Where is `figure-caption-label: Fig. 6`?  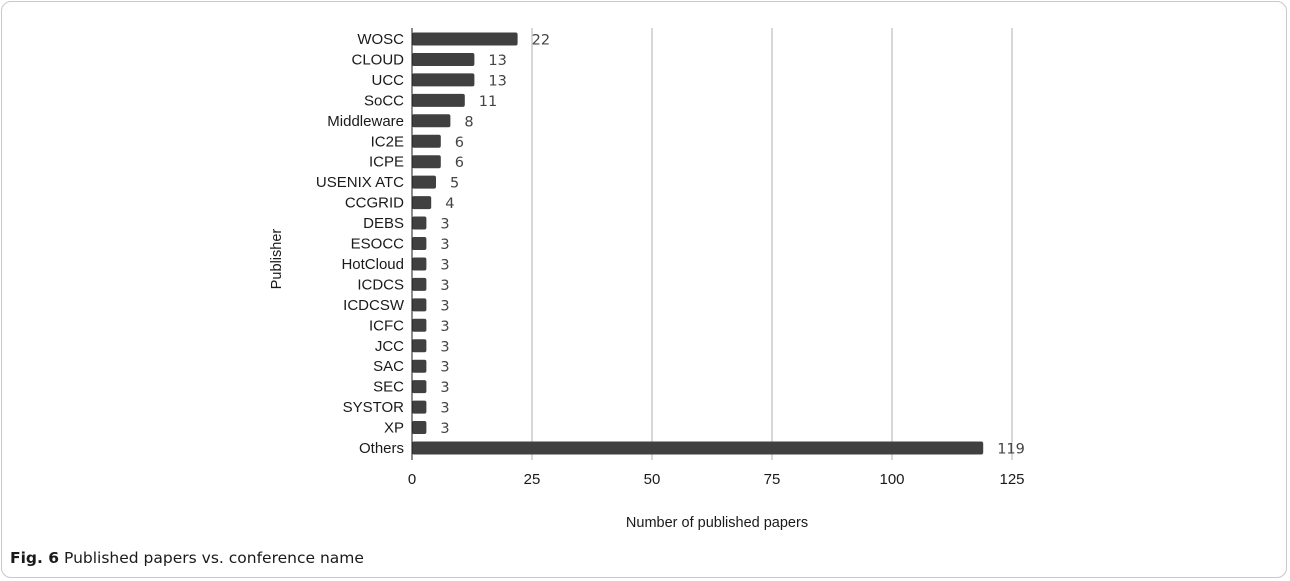 figure-caption-label: Fig. 6 is located at coordinates (35, 558).